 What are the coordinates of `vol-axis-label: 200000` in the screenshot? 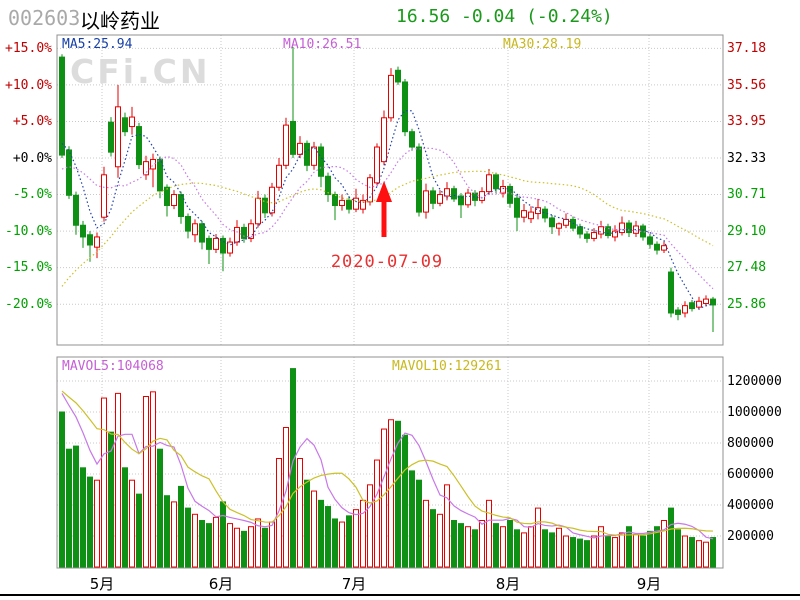 It's located at (750, 536).